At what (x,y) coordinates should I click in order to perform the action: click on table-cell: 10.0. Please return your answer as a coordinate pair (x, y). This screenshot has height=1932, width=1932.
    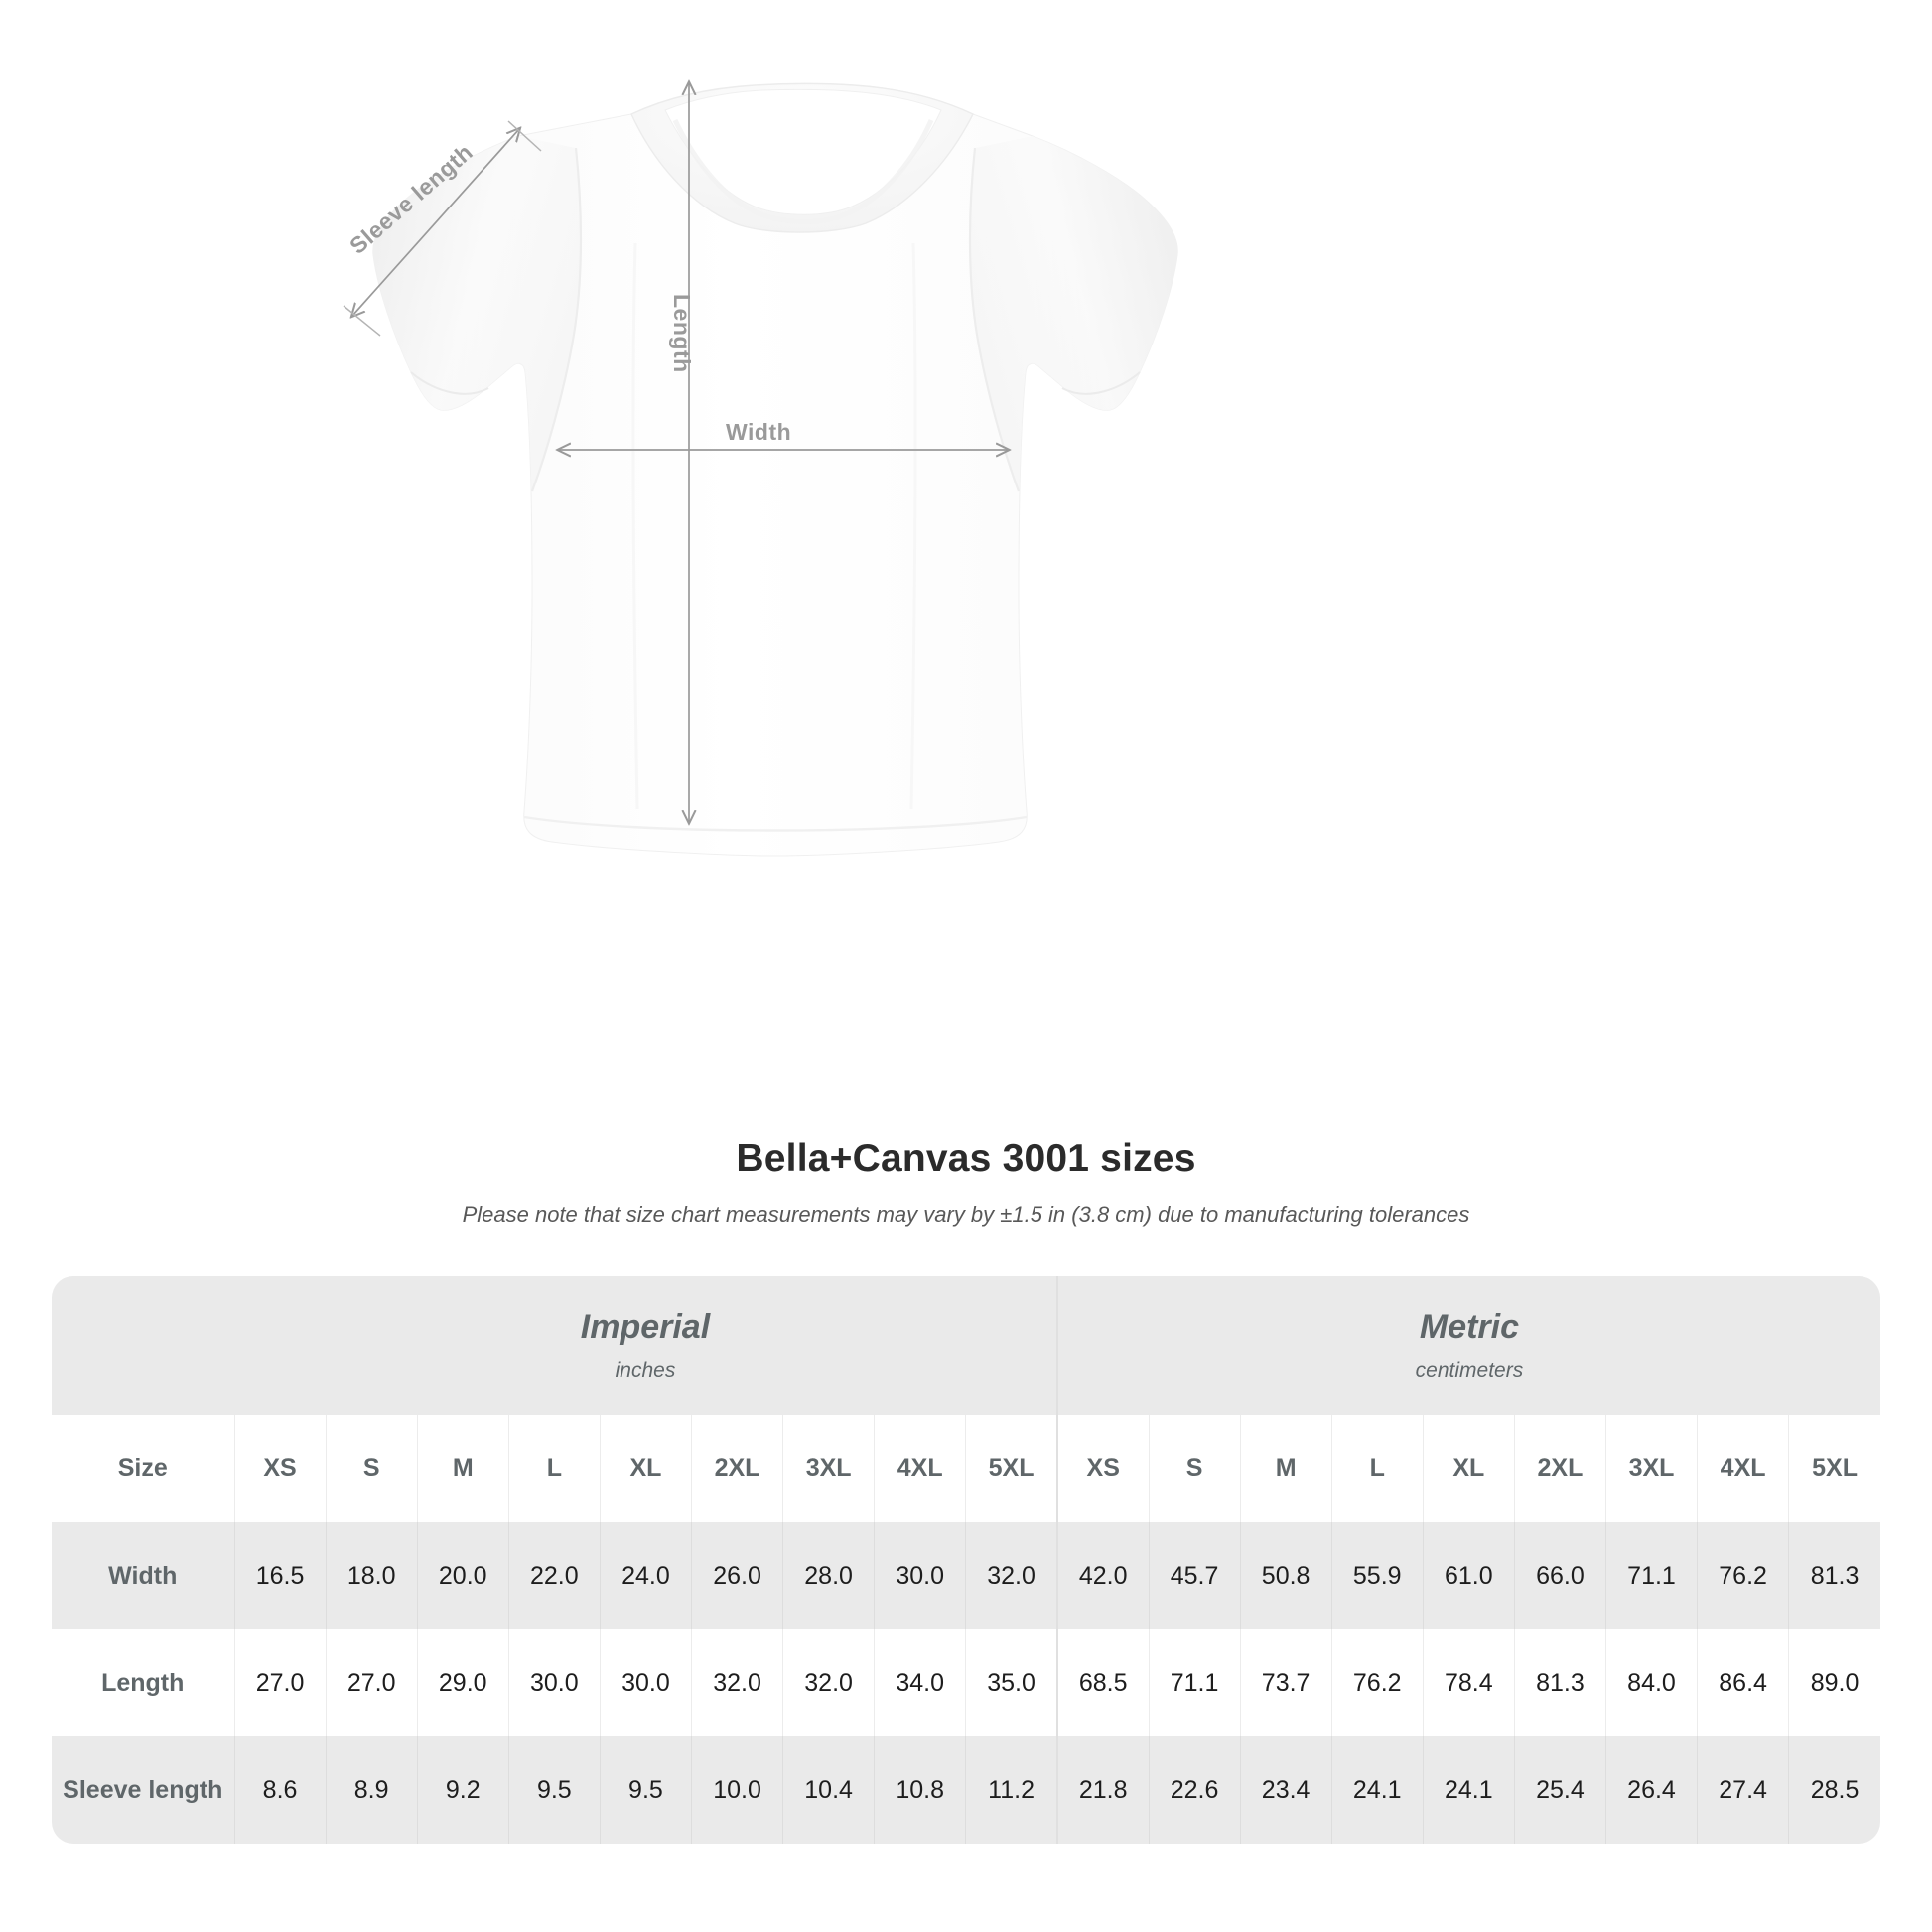
    Looking at the image, I should click on (736, 1790).